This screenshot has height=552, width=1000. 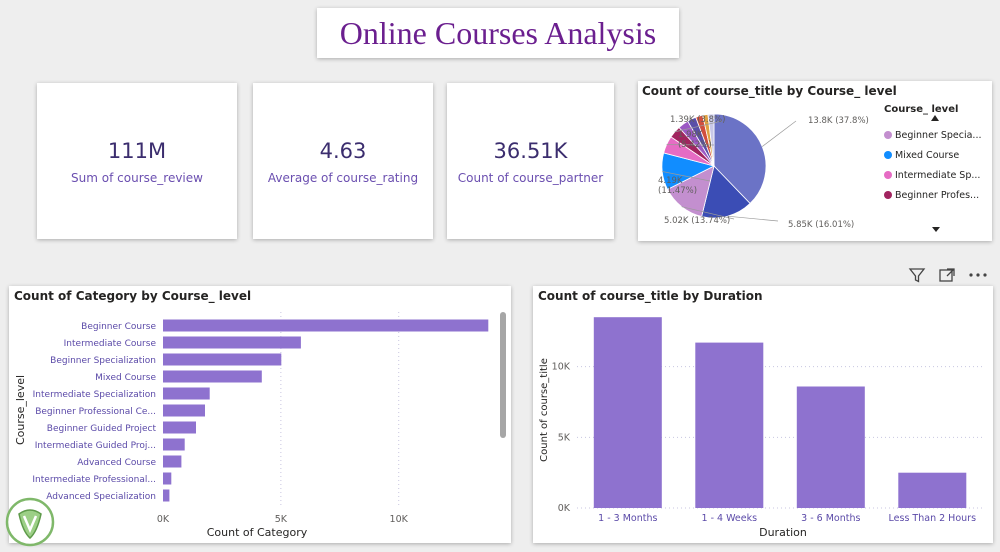 I want to click on dashboard-title-box: Online Courses Analysis, so click(x=498, y=33).